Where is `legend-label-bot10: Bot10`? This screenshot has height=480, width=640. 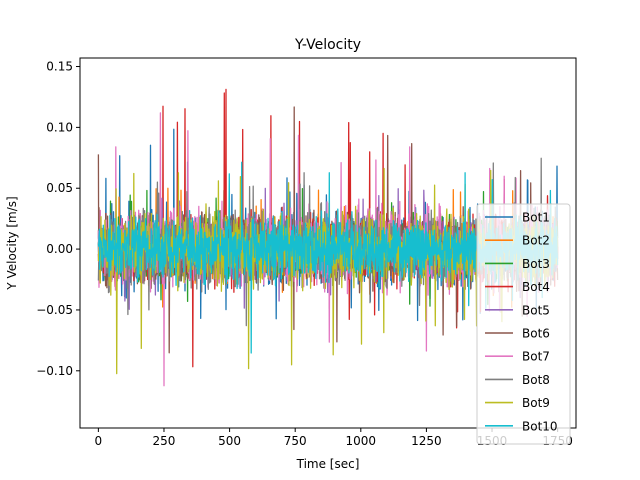
legend-label-bot10: Bot10 is located at coordinates (540, 426).